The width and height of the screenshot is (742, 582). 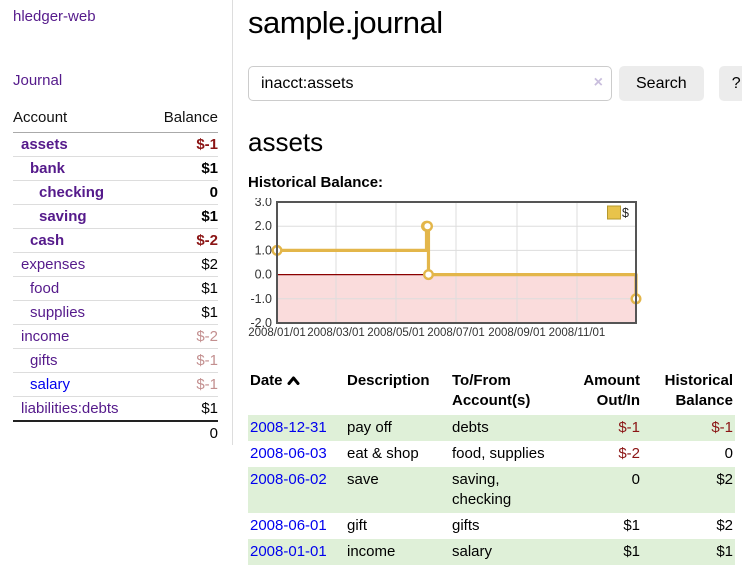 What do you see at coordinates (261, 299) in the screenshot?
I see `svg-text: -1.0` at bounding box center [261, 299].